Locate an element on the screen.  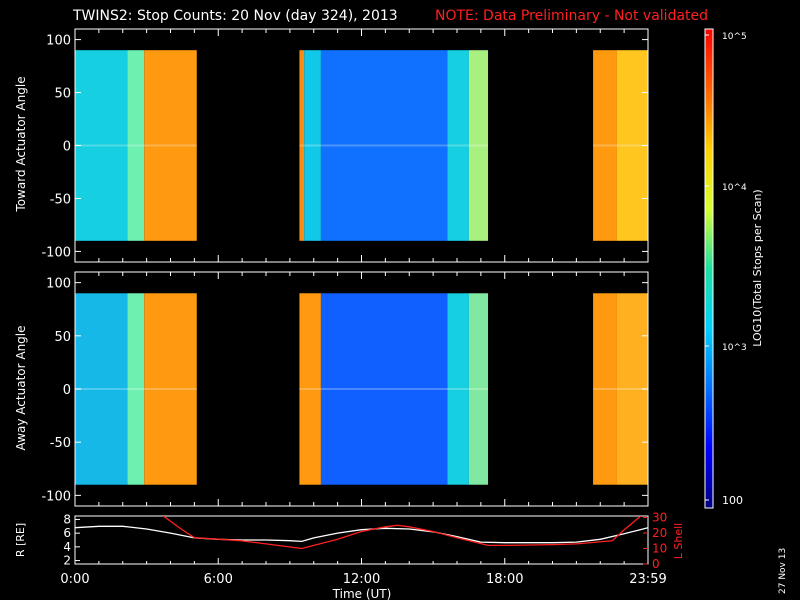
colorbar-tick-label: 100 is located at coordinates (732, 500).